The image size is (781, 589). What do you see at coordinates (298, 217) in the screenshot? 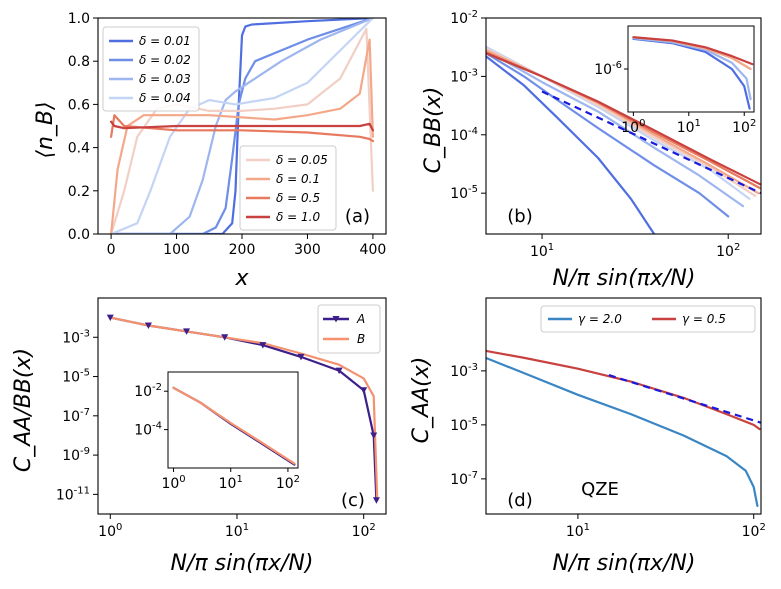
I see `panel-a-legend-lower-label-3: δ = 1.0` at bounding box center [298, 217].